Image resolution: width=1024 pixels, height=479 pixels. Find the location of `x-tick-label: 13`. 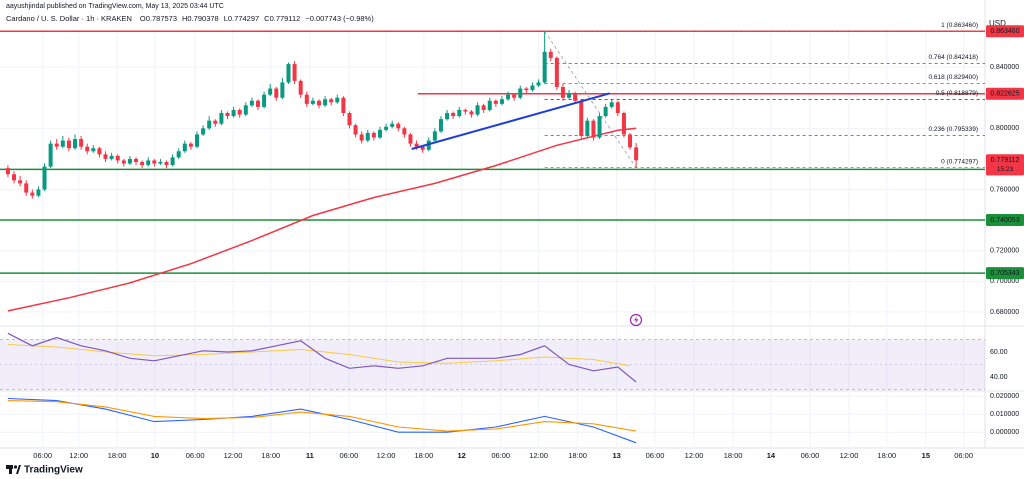

x-tick-label: 13 is located at coordinates (616, 455).